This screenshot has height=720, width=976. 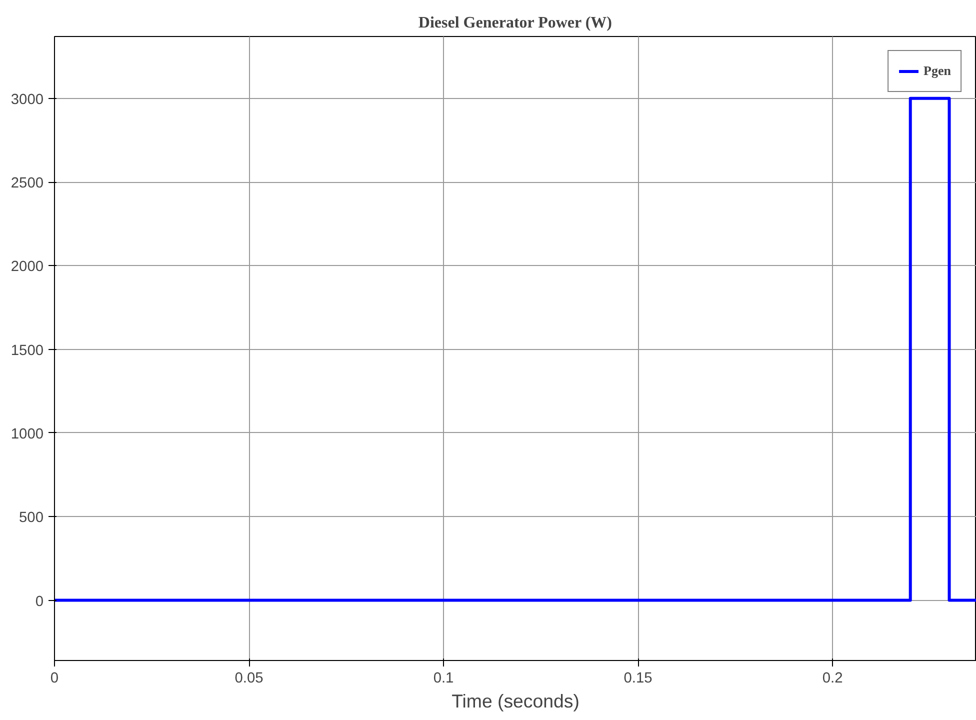 I want to click on y-tick-label: 1500, so click(x=27, y=350).